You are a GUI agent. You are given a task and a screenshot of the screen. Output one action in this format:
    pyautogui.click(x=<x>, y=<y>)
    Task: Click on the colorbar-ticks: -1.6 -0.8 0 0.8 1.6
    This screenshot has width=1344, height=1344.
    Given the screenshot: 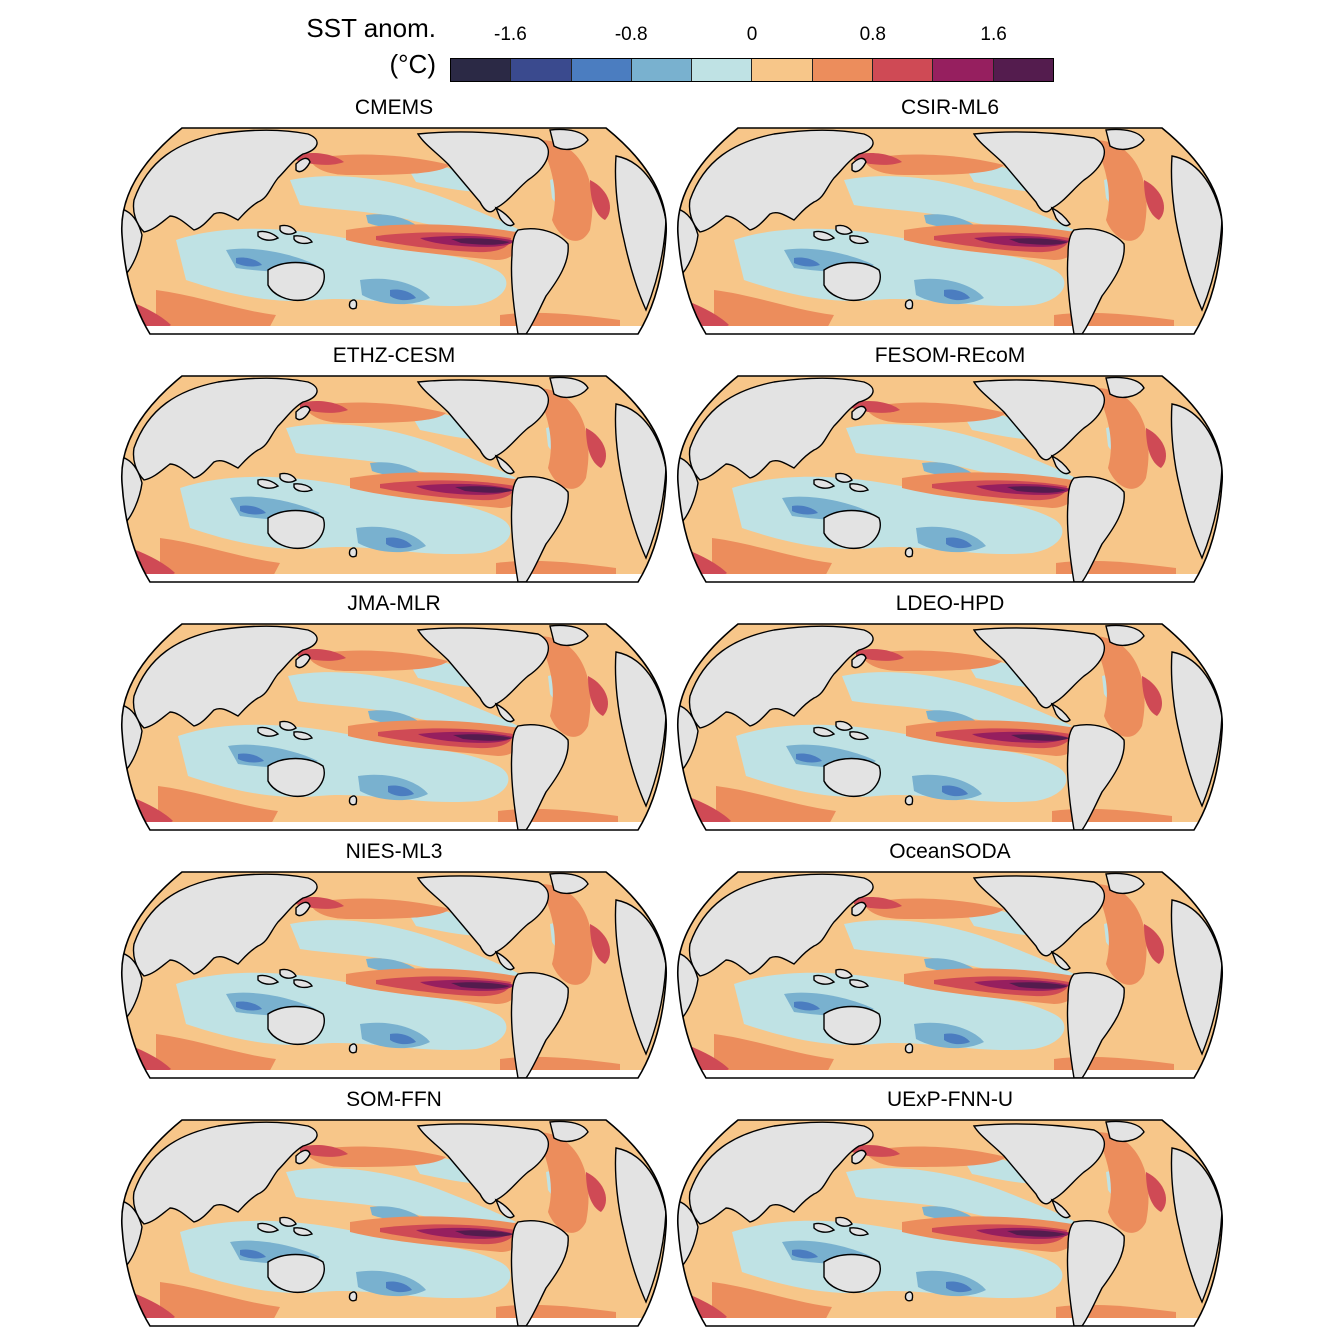 What is the action you would take?
    pyautogui.click(x=752, y=38)
    